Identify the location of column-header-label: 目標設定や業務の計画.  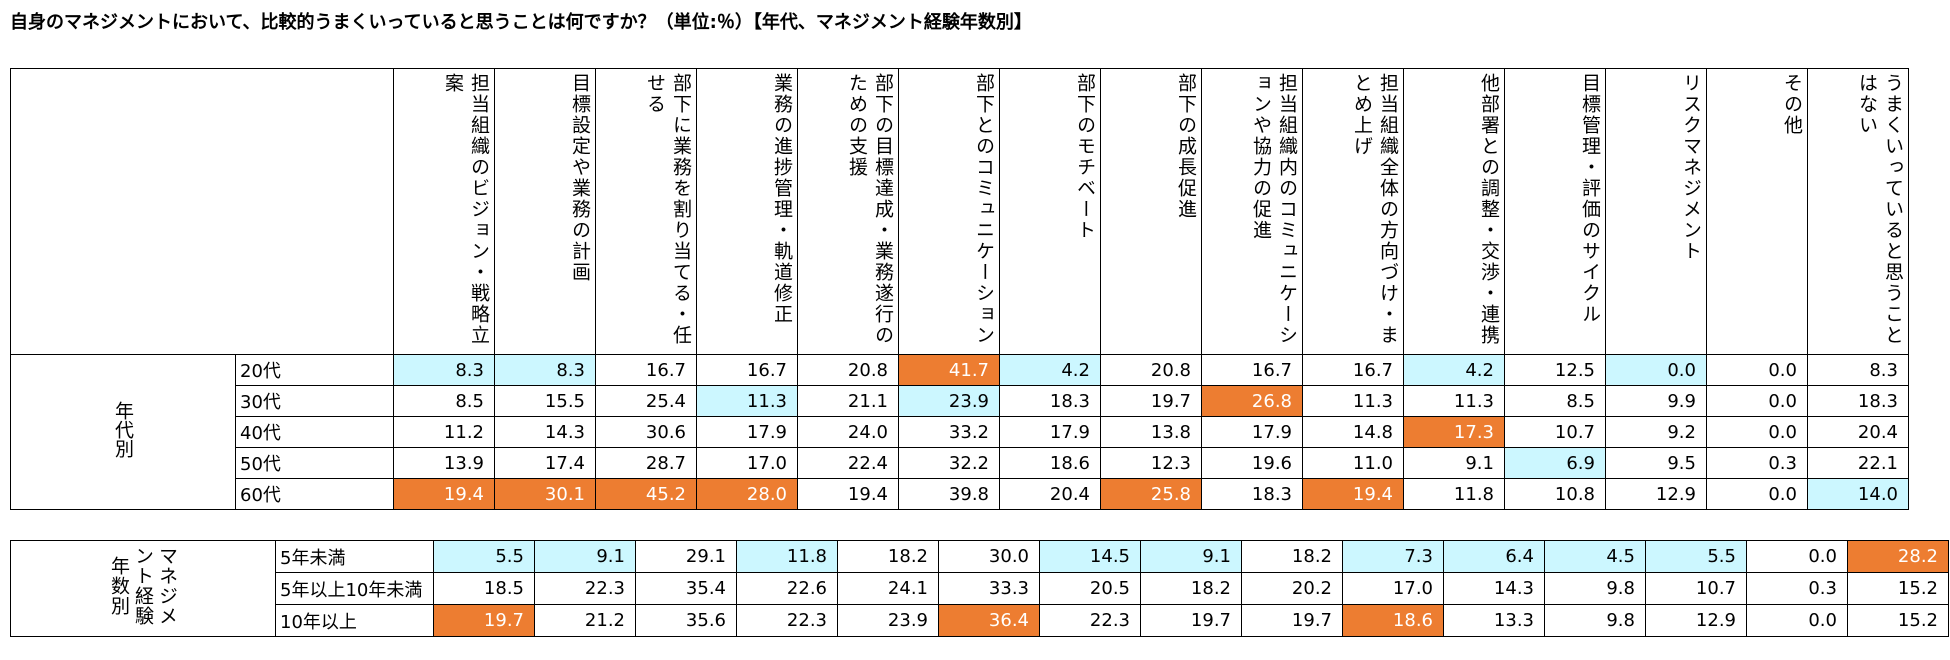
(580, 178).